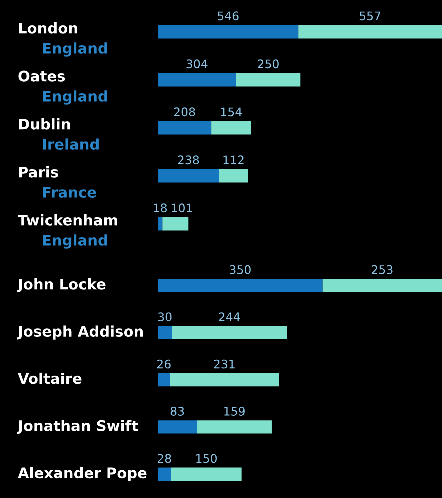 This screenshot has height=498, width=442. I want to click on category-label: Jonathan Swift, so click(77, 427).